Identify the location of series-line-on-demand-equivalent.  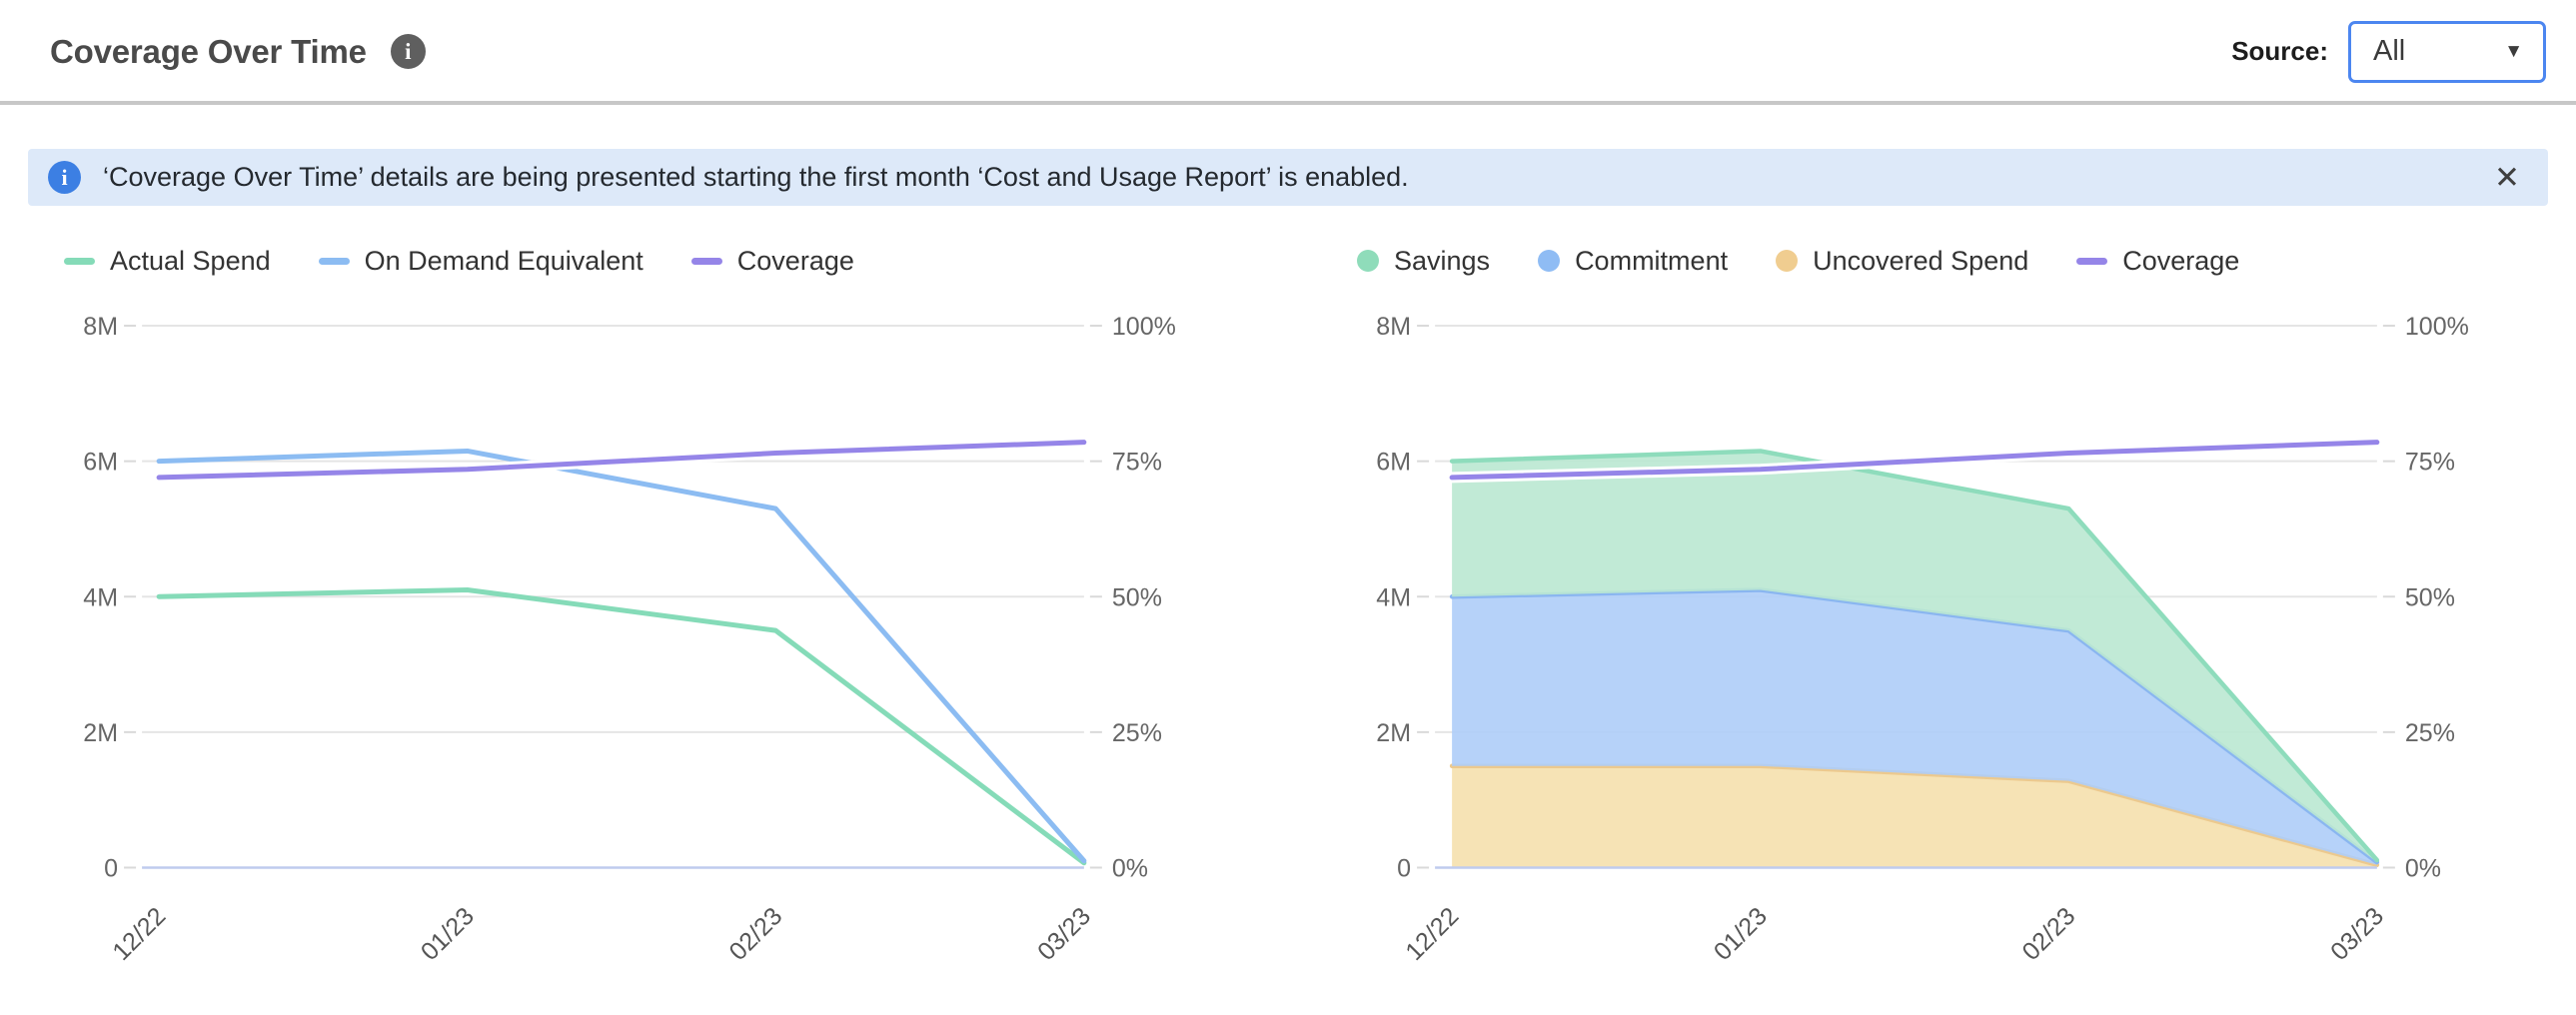
(621, 656).